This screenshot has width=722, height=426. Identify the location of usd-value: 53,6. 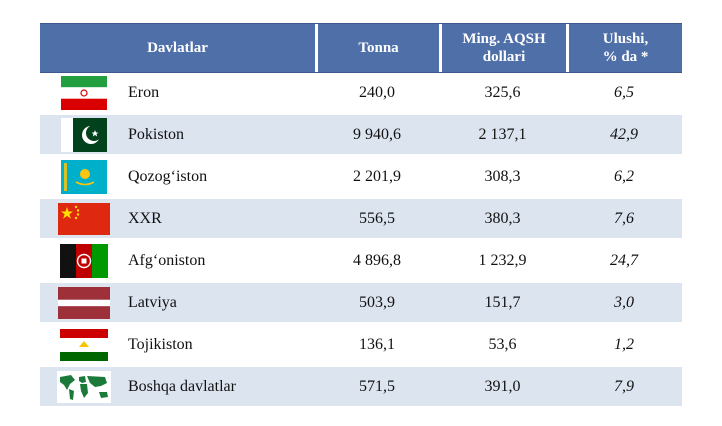
(502, 344).